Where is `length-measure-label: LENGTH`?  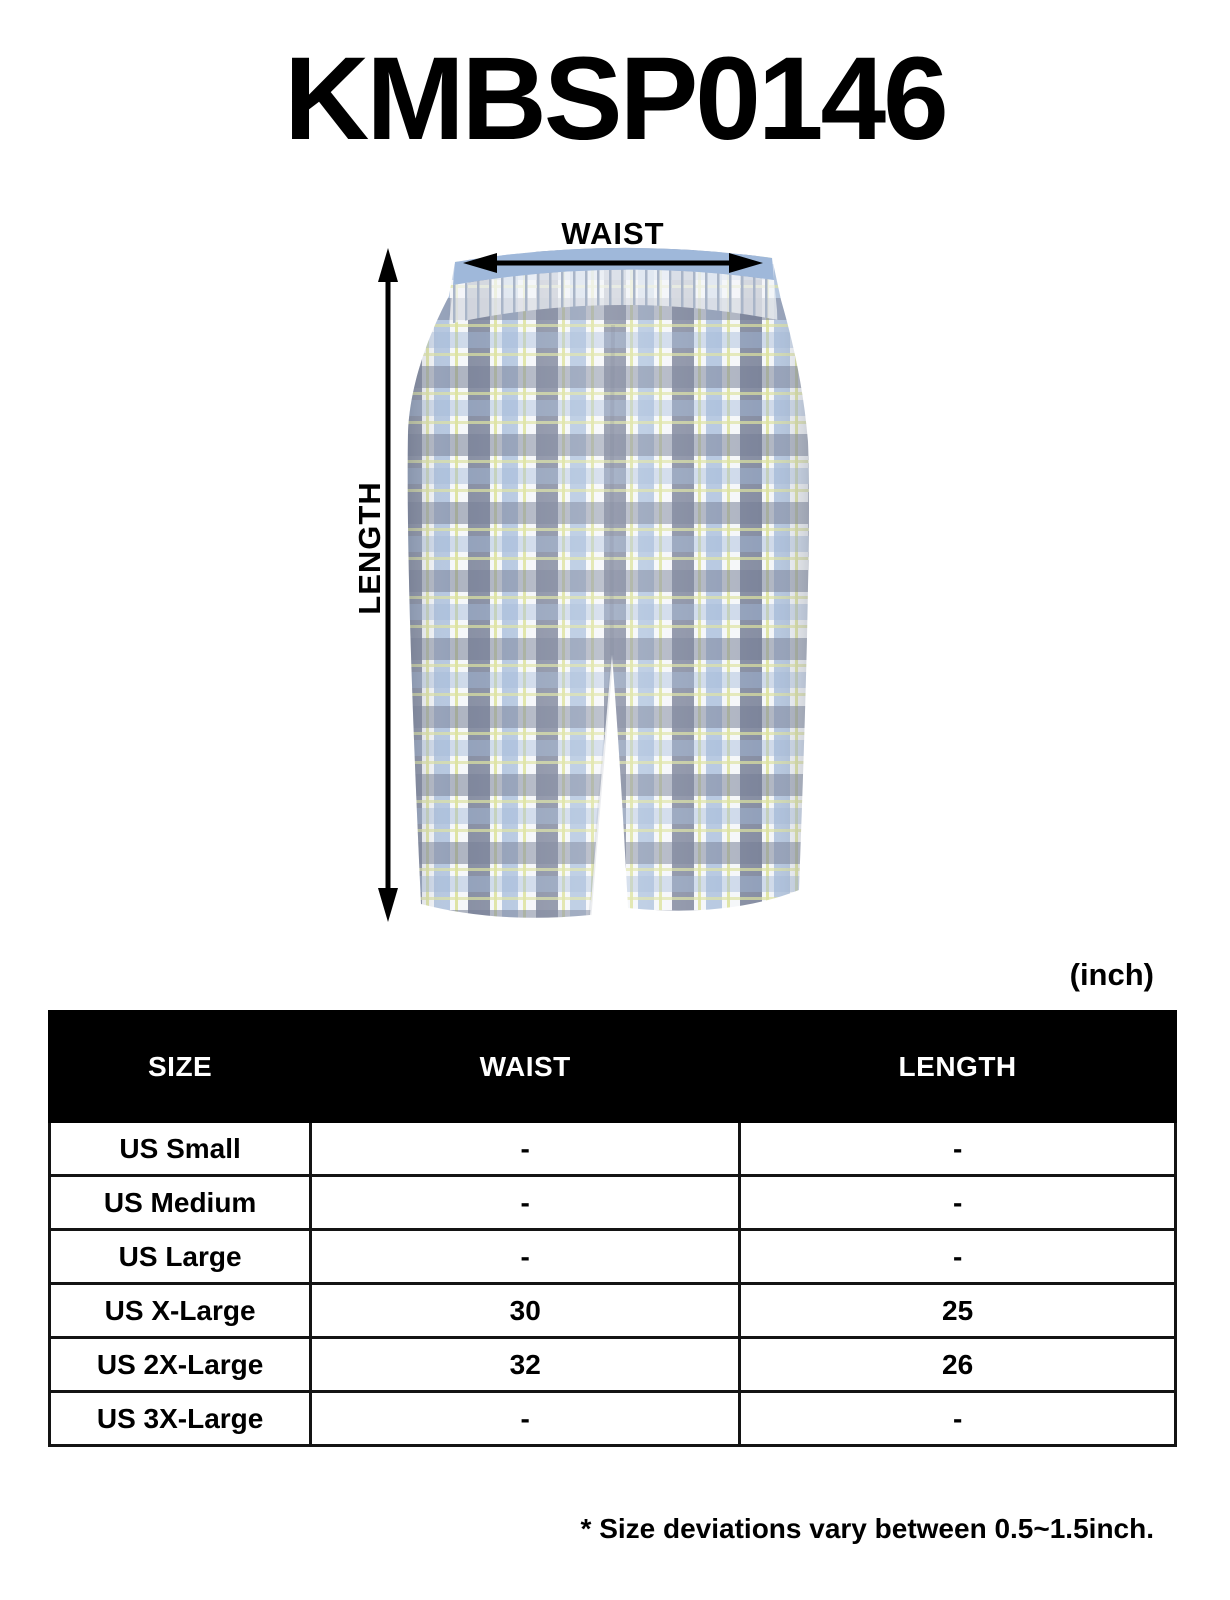
length-measure-label: LENGTH is located at coordinates (369, 548).